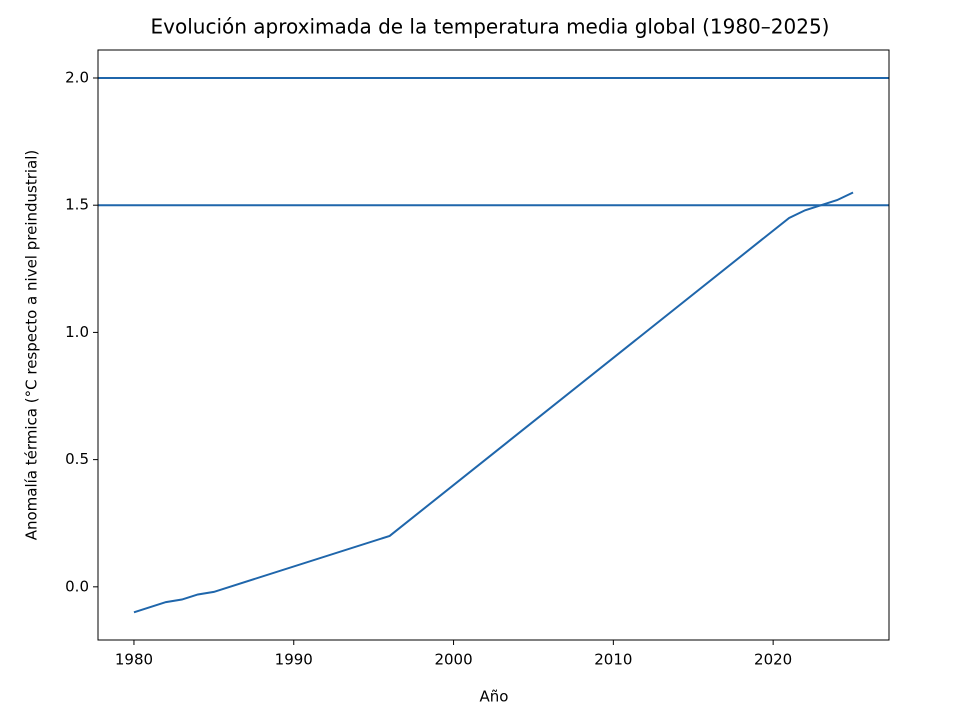 This screenshot has width=957, height=724. I want to click on x-tick-label: 2010, so click(613, 660).